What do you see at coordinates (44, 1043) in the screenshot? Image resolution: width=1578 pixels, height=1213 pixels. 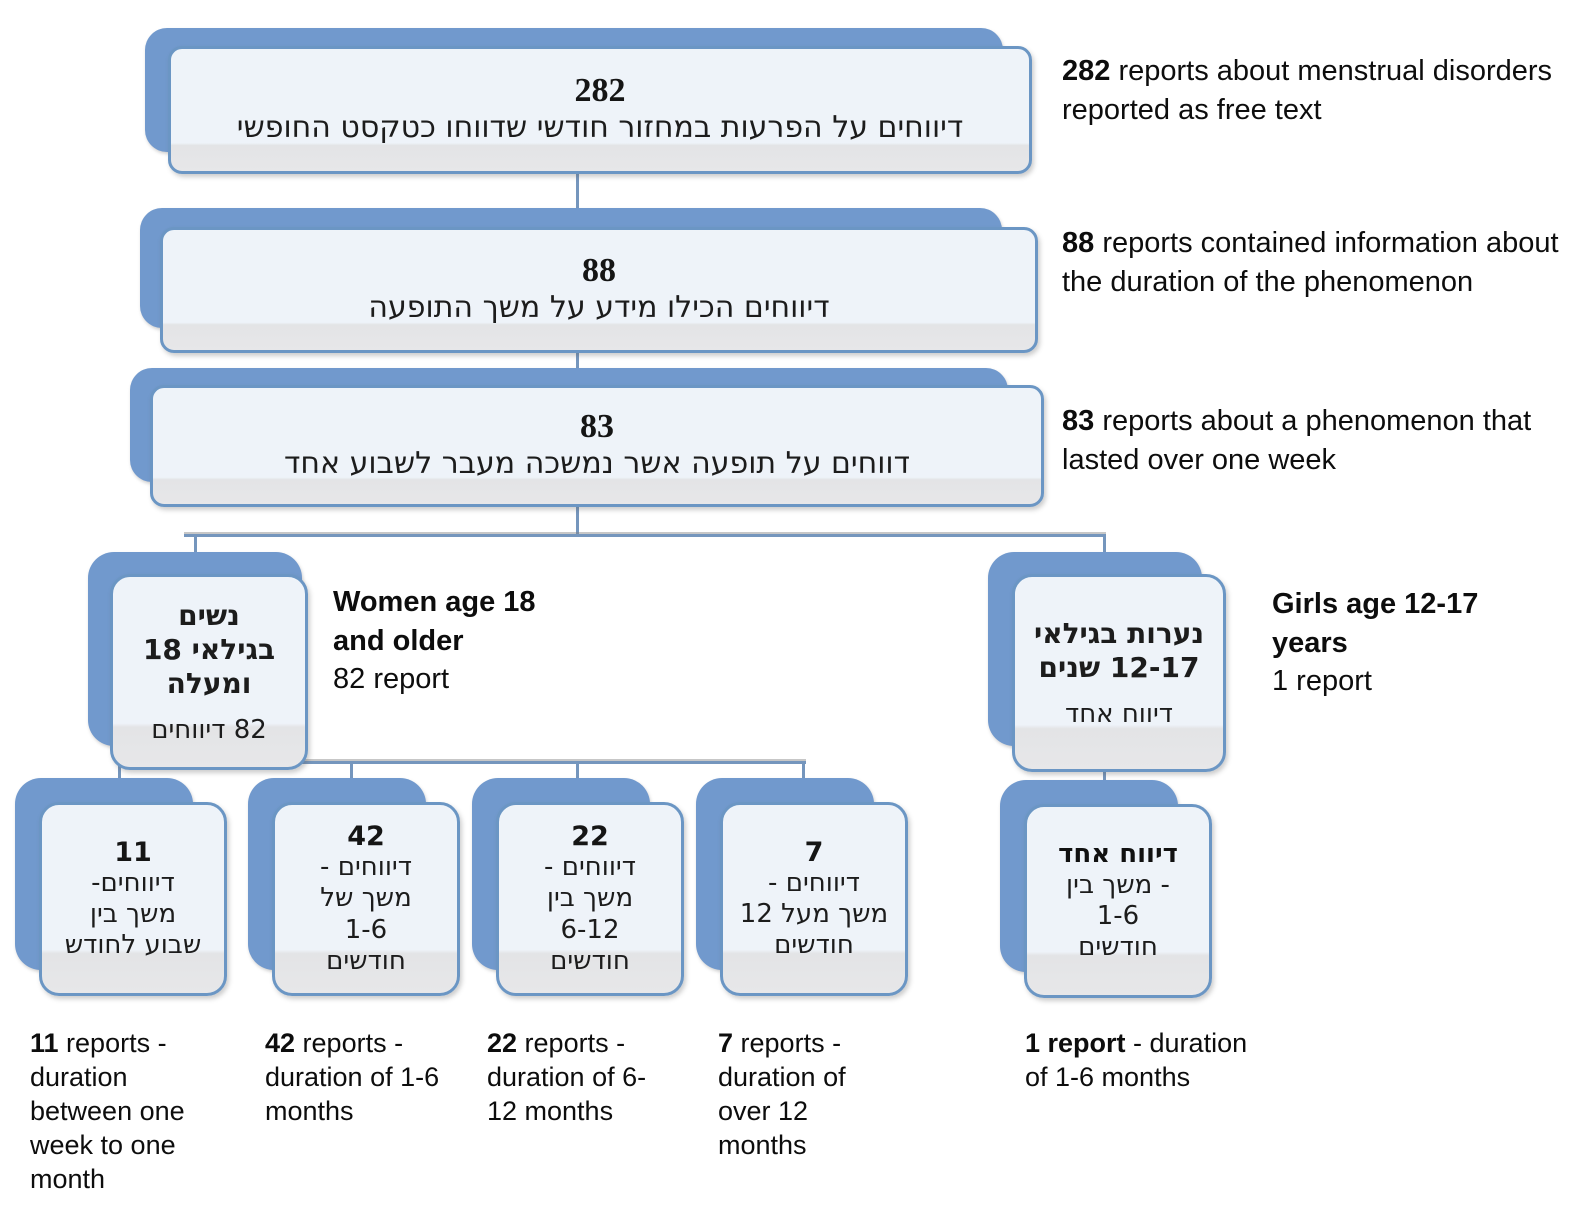 I see `caption-leaf-11-number: 11` at bounding box center [44, 1043].